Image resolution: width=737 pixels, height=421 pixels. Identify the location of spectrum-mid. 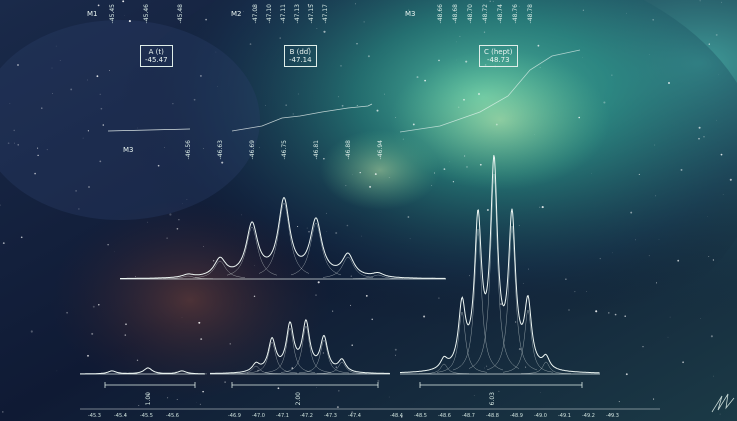
(283, 237).